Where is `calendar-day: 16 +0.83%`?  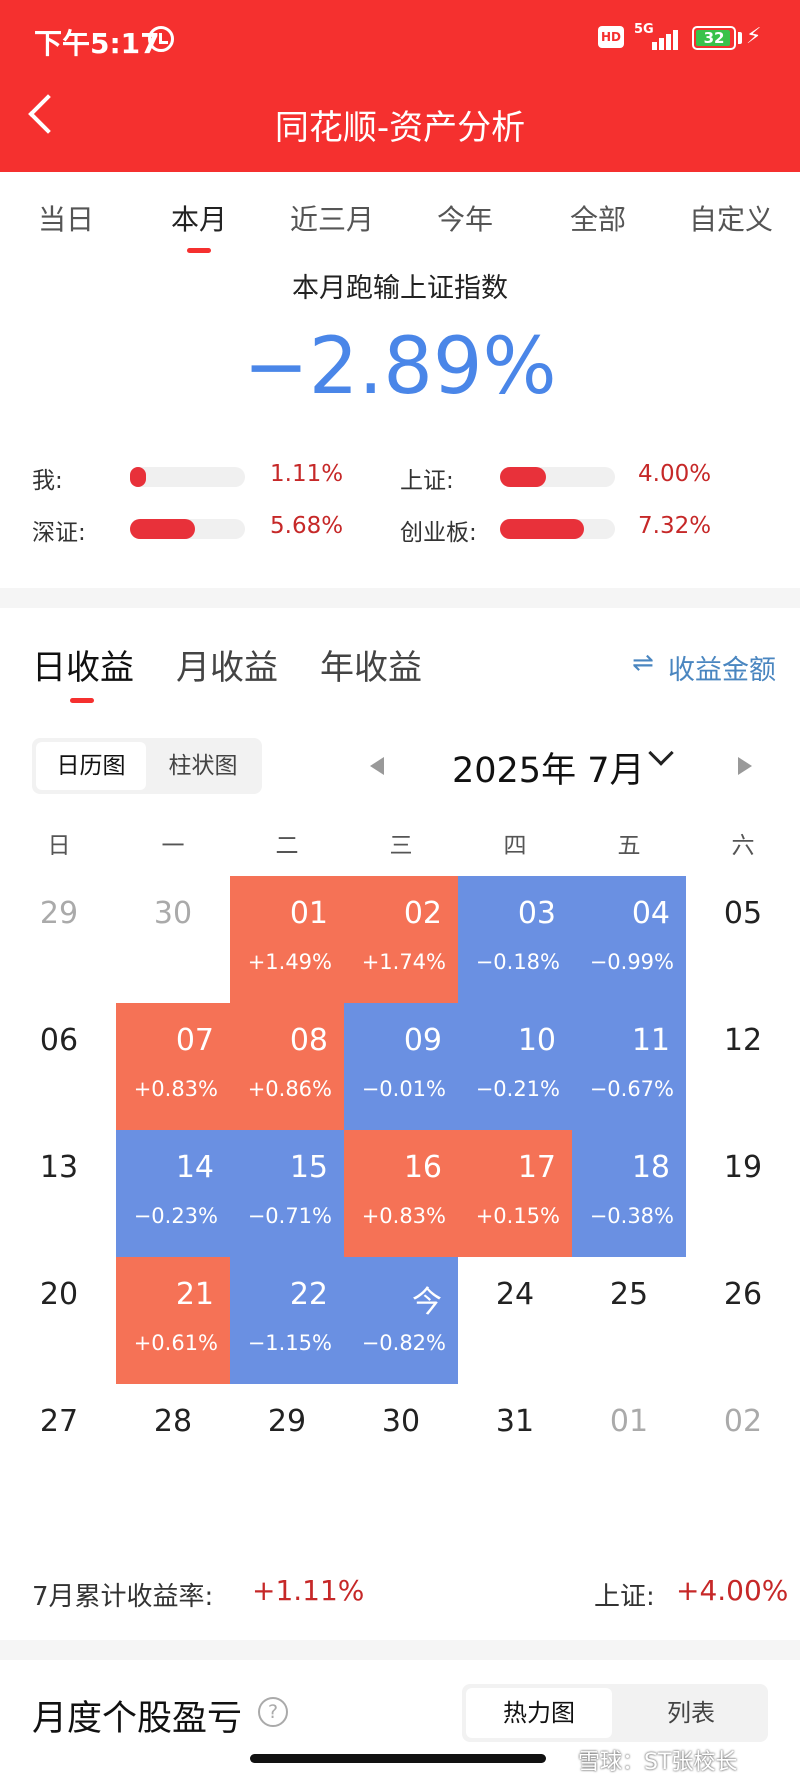
calendar-day: 16 +0.83% is located at coordinates (401, 1193).